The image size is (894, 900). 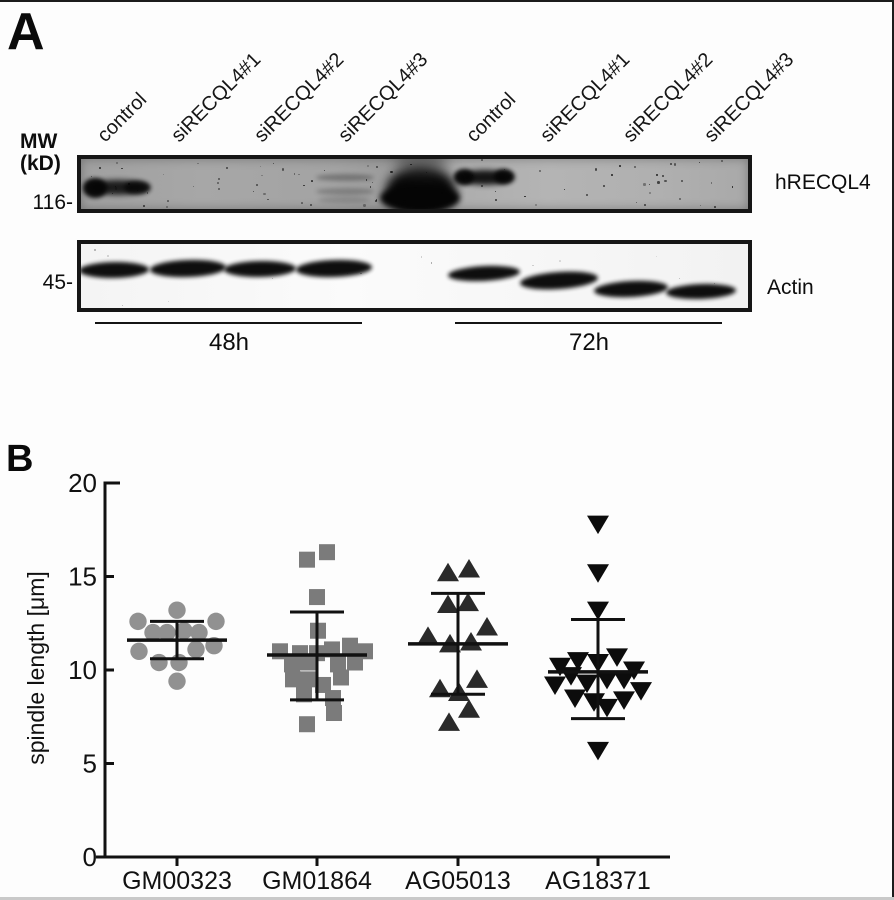 I want to click on mw-units: (kD), so click(x=40, y=164).